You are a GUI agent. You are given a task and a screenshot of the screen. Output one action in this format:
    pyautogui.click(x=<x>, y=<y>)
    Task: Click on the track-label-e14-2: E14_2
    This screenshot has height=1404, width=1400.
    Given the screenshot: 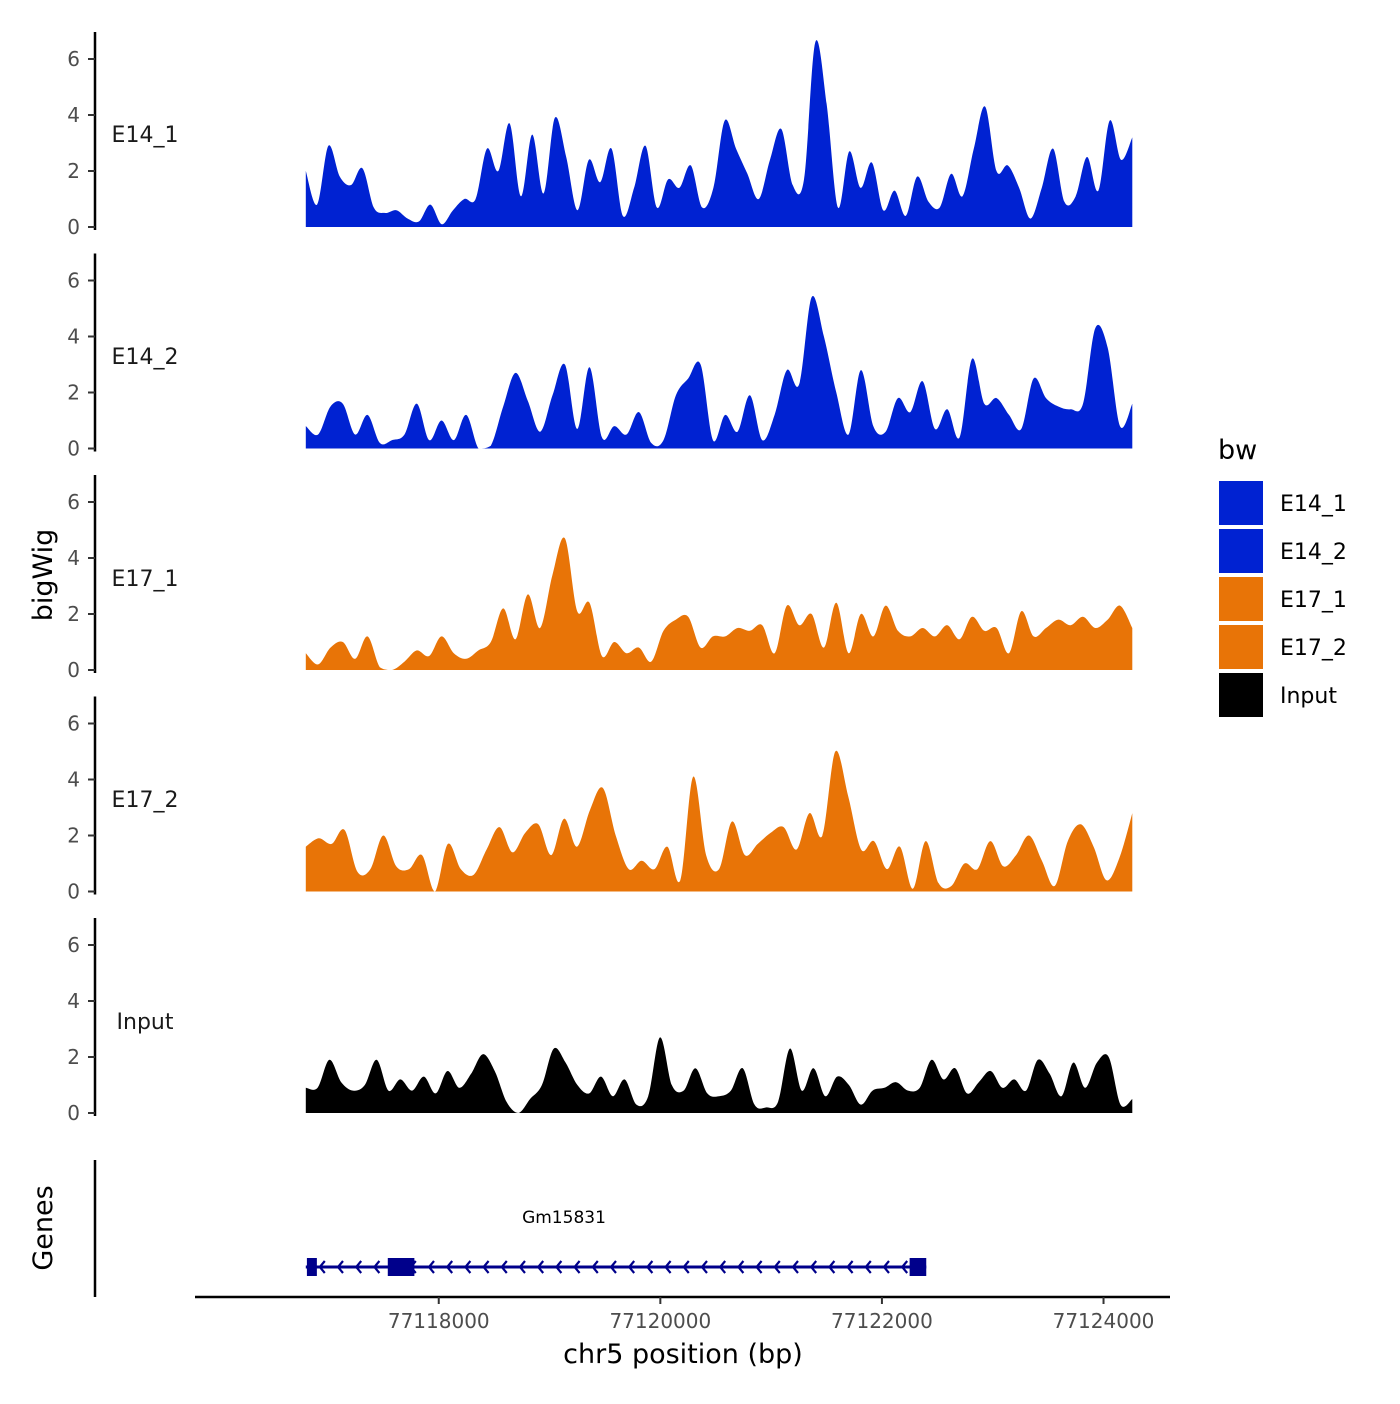 What is the action you would take?
    pyautogui.click(x=145, y=357)
    